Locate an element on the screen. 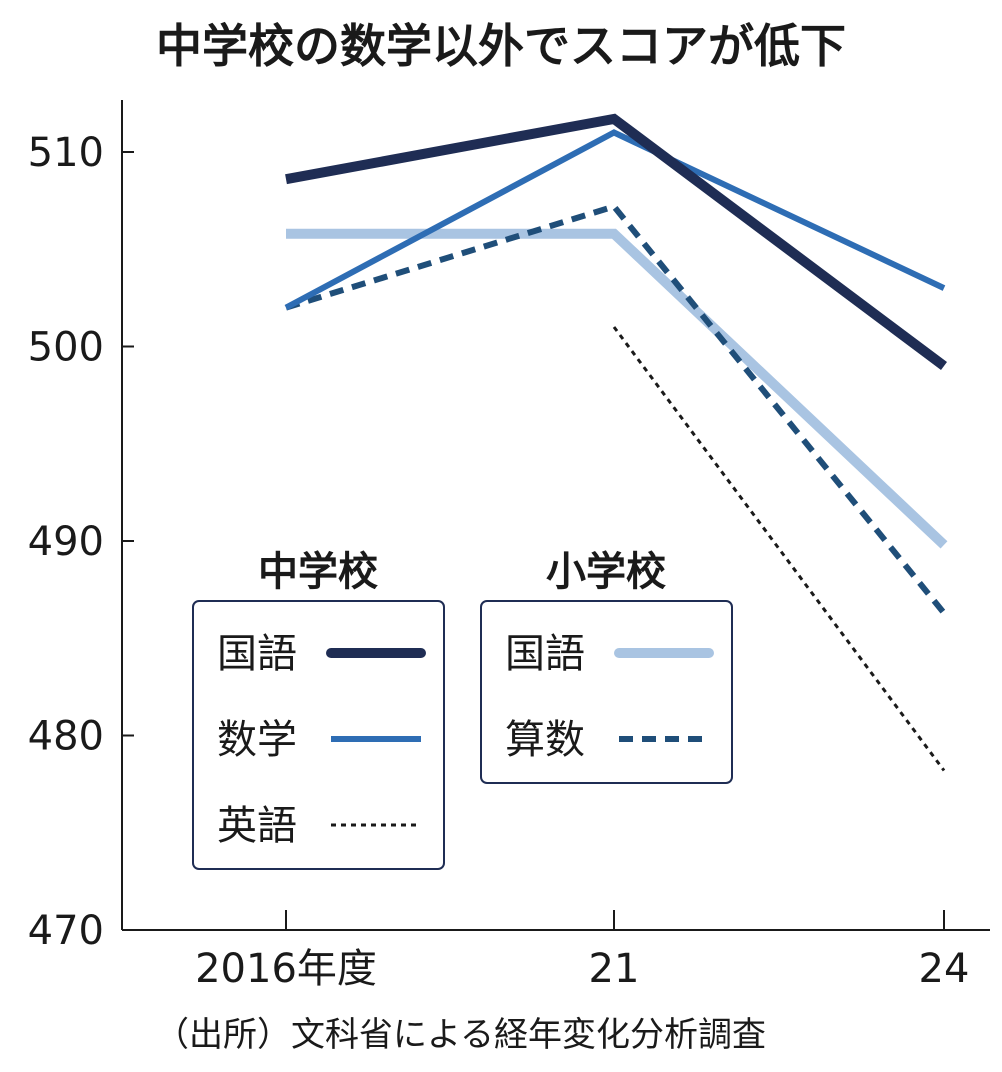 This screenshot has height=1072, width=1002. legend-label: 算数 is located at coordinates (545, 740).